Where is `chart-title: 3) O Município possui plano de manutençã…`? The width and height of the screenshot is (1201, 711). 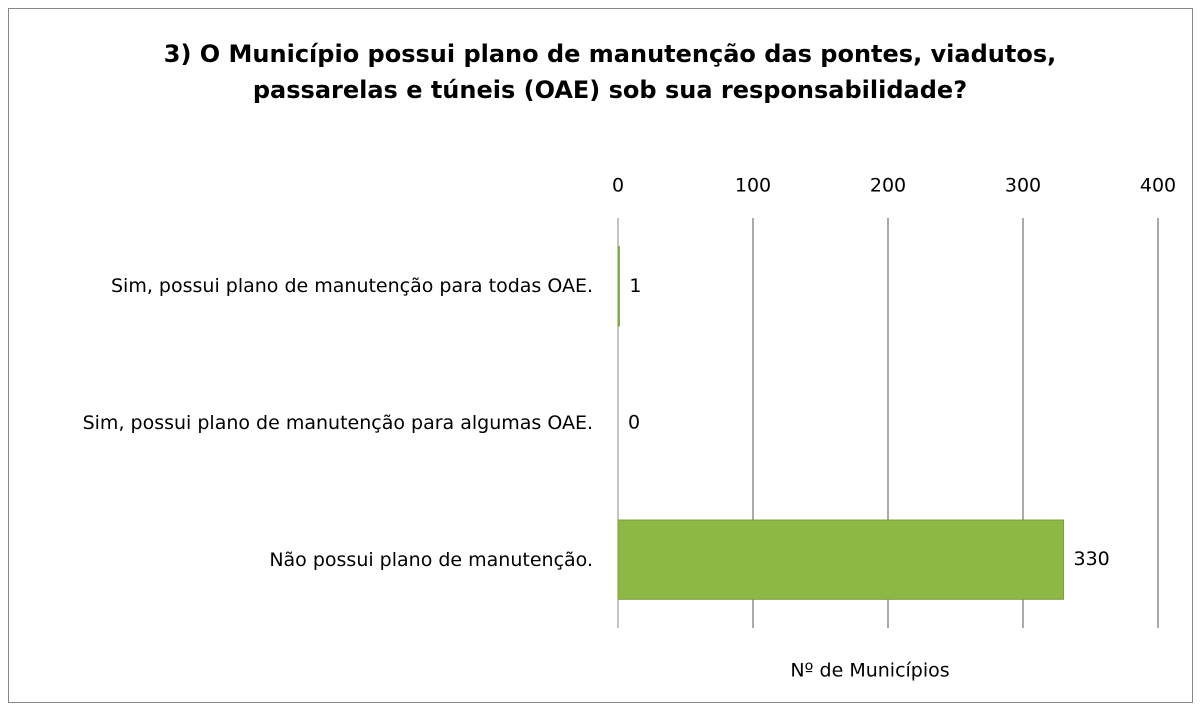
chart-title: 3) O Município possui plano de manutençã… is located at coordinates (610, 72).